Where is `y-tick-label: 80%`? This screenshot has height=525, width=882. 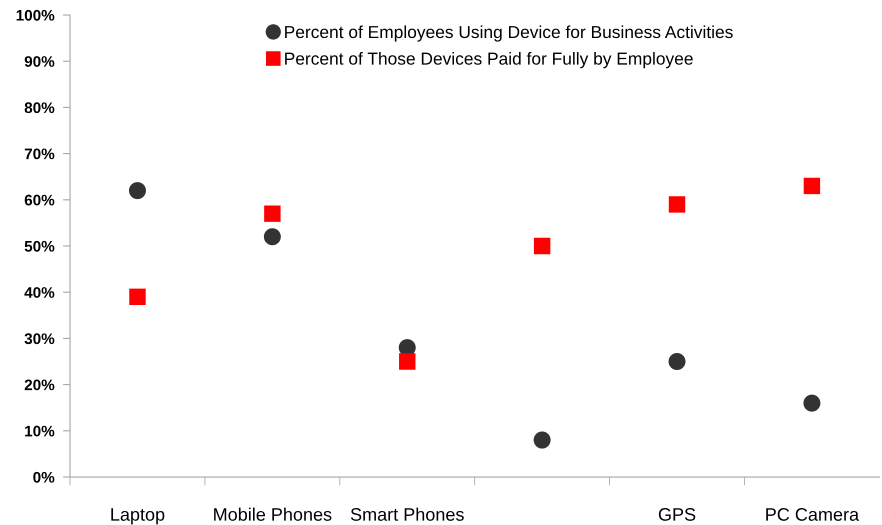
y-tick-label: 80% is located at coordinates (39, 108).